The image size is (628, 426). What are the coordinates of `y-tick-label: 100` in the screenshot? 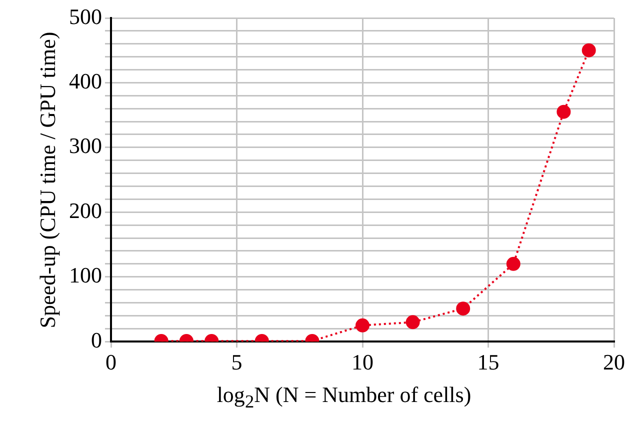 It's located at (85, 275).